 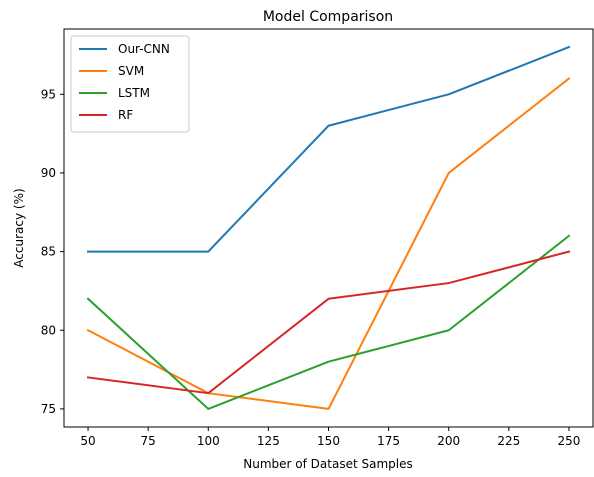 I want to click on y-tick-label: 90, so click(x=48, y=173).